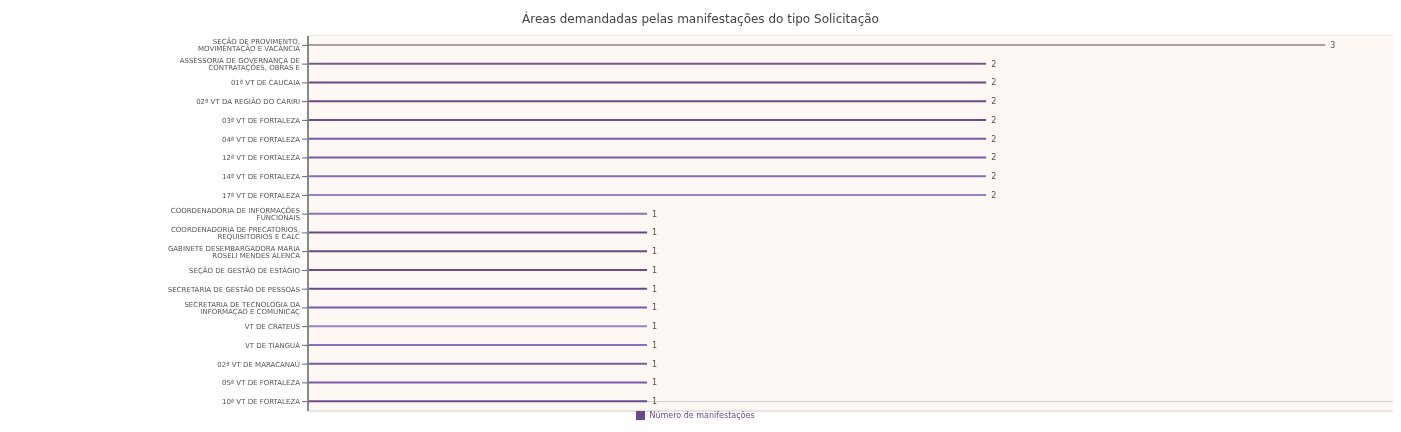  I want to click on chart-title: Áreas demandadas pelas manifestações do tipo Solicitação, so click(700, 19).